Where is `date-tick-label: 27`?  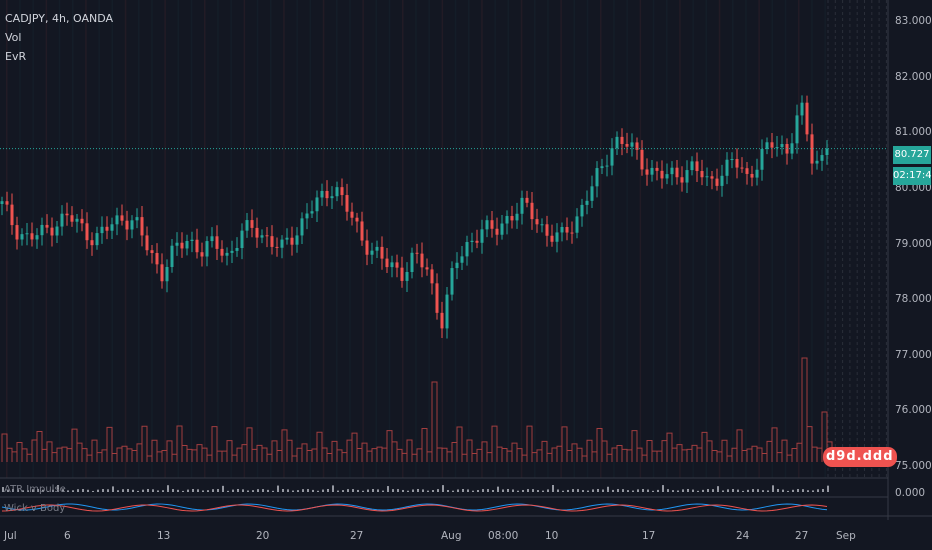
date-tick-label: 27 is located at coordinates (802, 536).